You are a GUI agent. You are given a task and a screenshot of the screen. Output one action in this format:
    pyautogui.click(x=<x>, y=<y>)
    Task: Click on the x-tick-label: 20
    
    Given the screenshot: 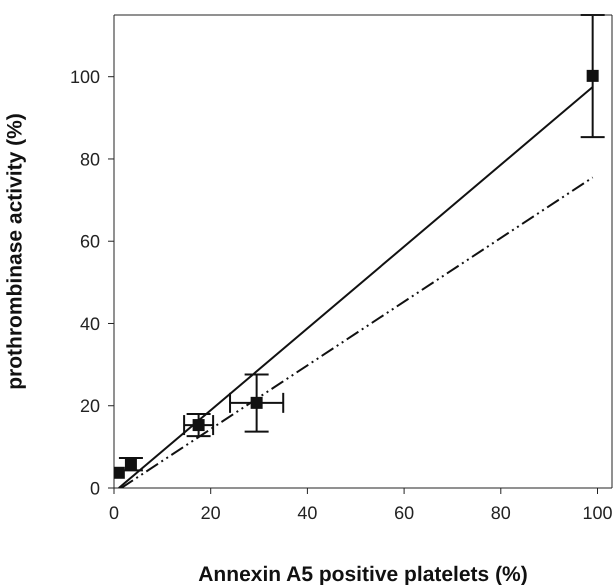 What is the action you would take?
    pyautogui.click(x=210, y=512)
    